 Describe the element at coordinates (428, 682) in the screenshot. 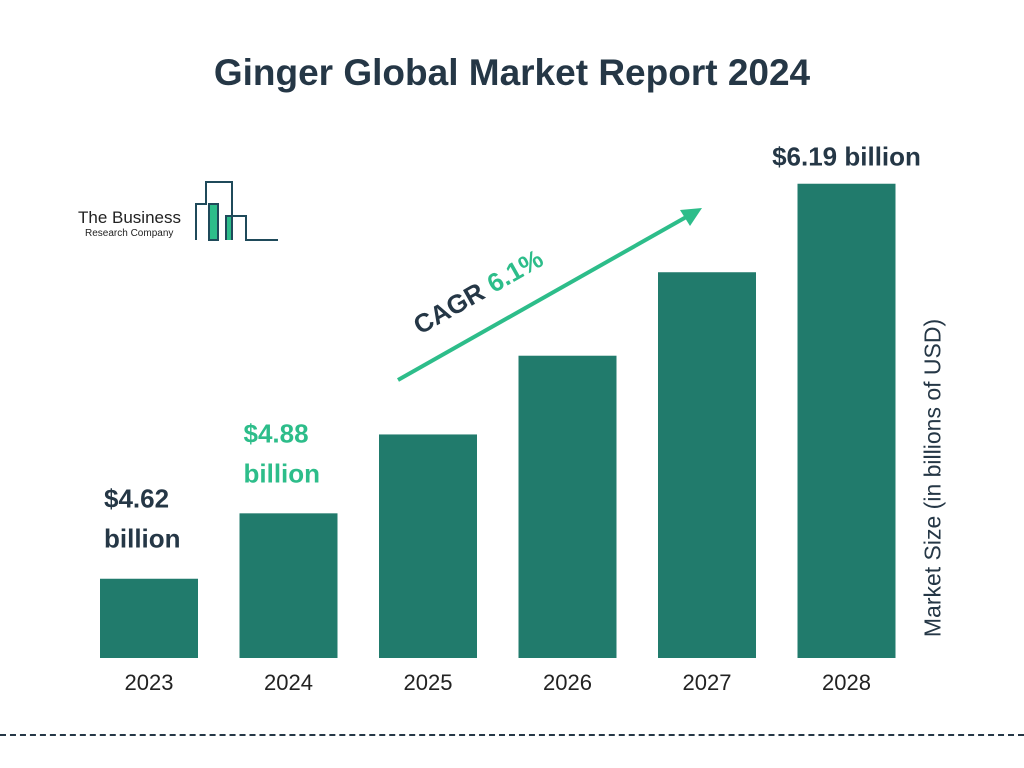

I see `x-tick-label: 2025` at that location.